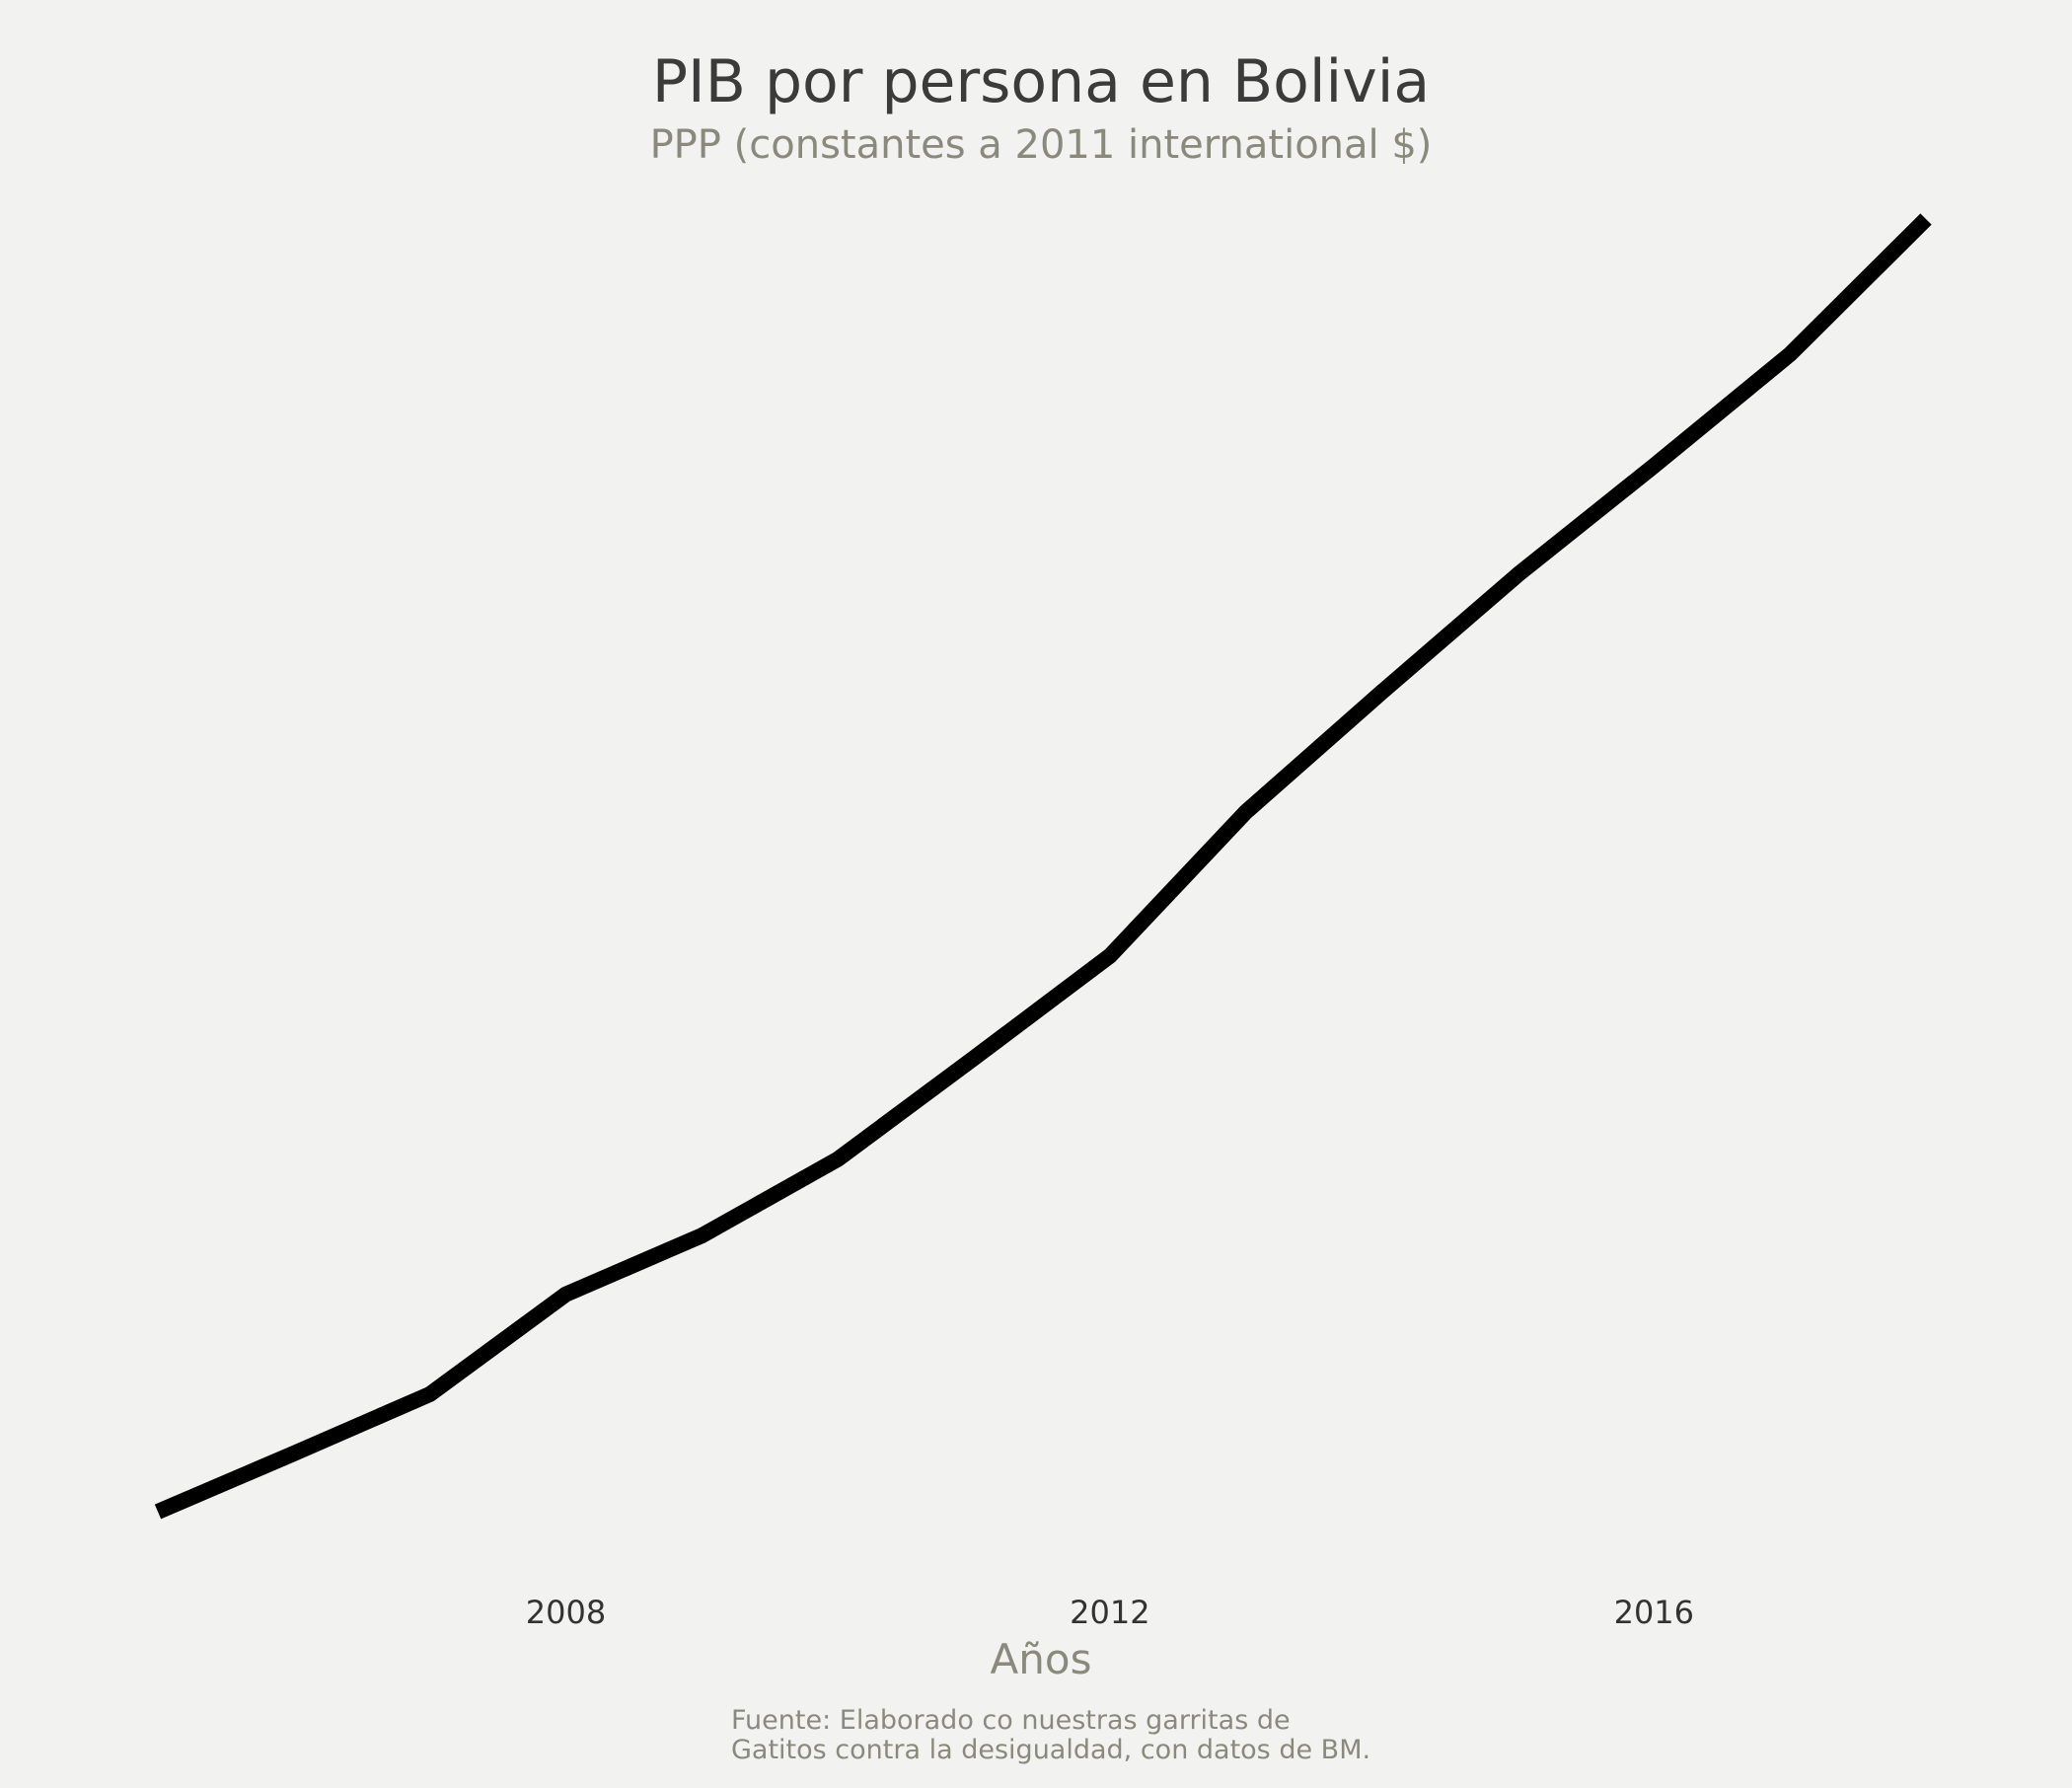  I want to click on x-axis-ticks: 2008 2012 2016, so click(1110, 1612).